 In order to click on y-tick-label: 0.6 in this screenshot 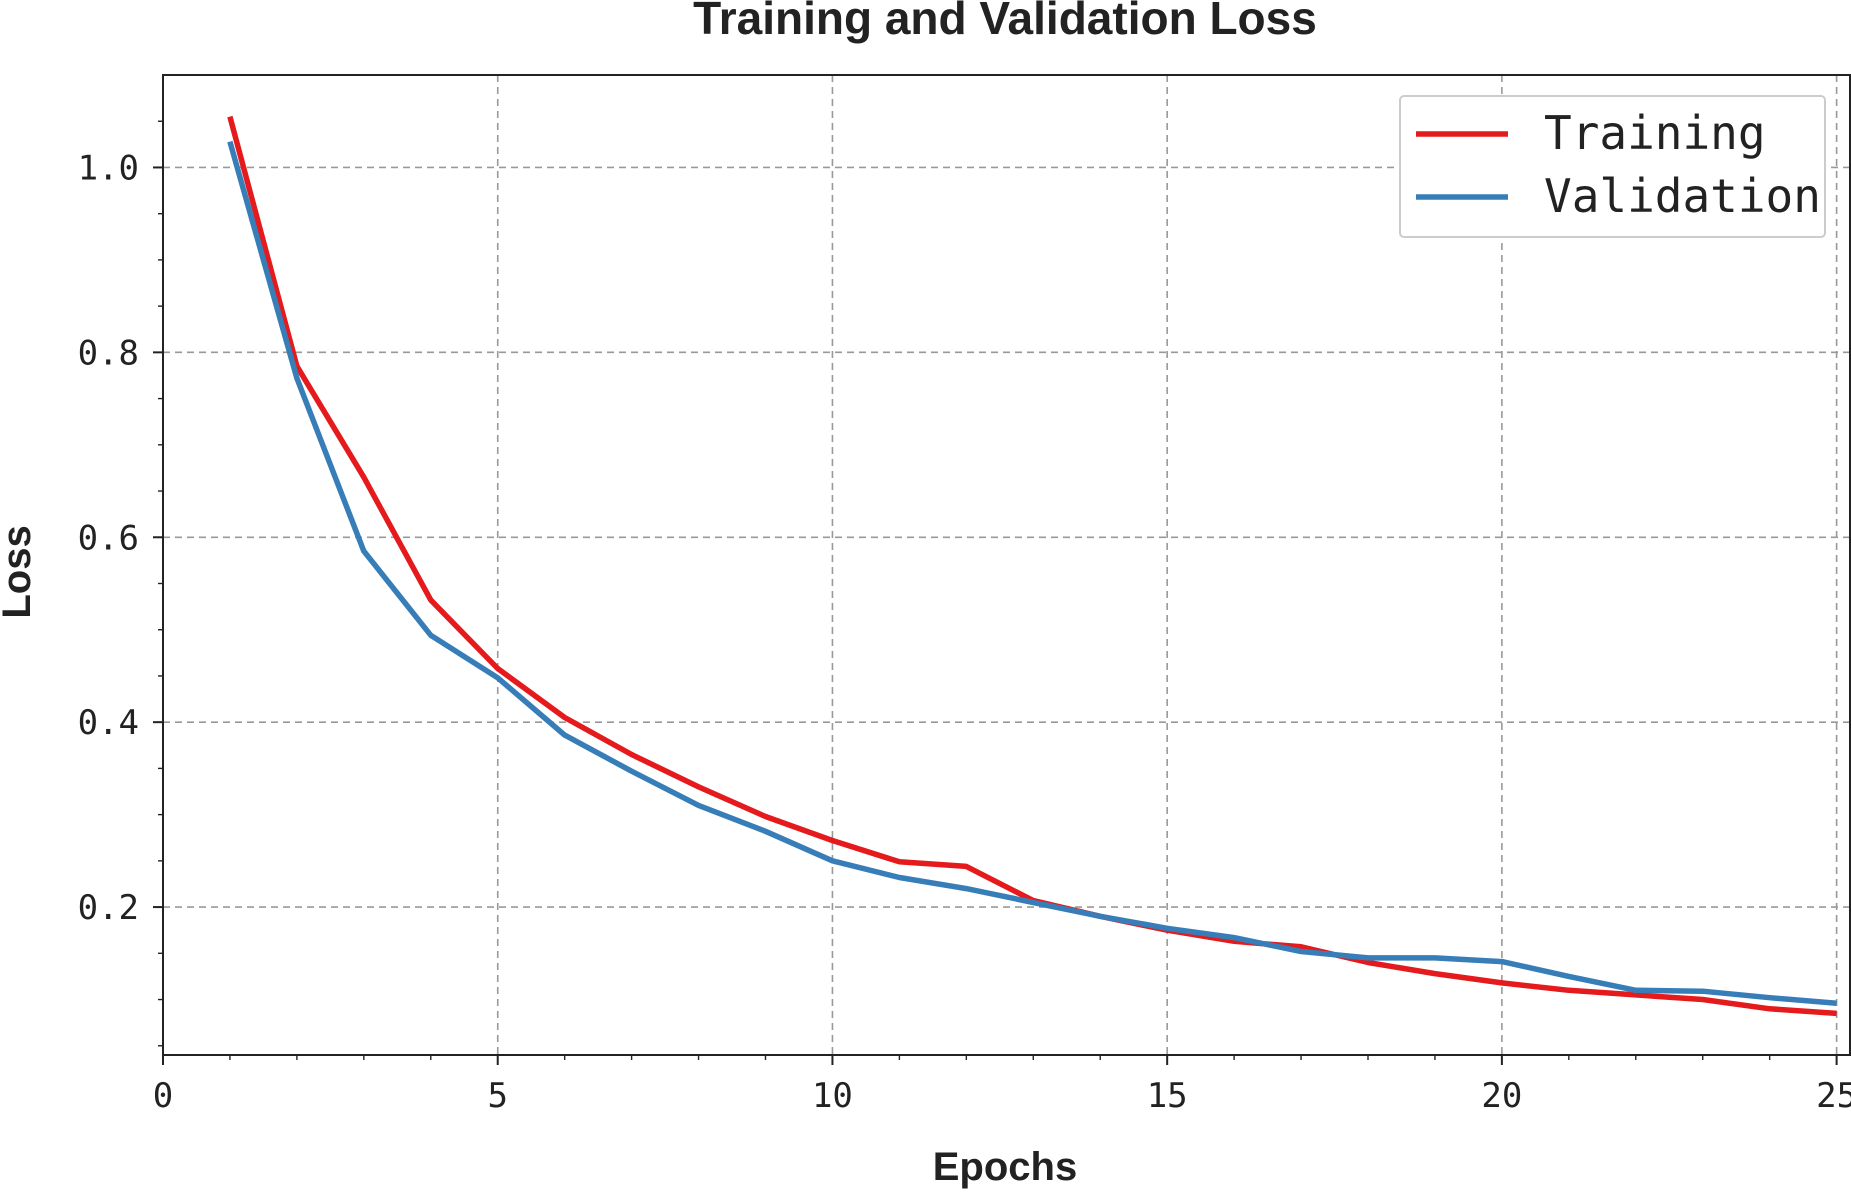, I will do `click(108, 538)`.